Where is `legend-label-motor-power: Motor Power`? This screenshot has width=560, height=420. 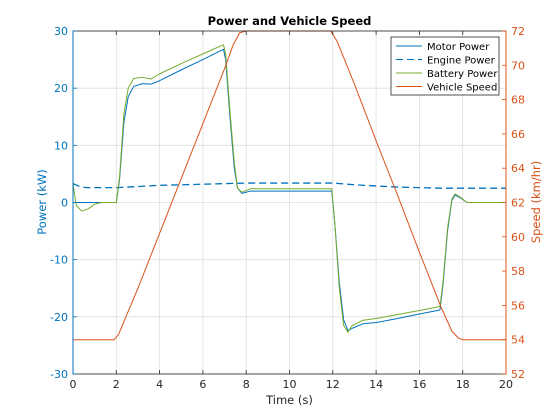 legend-label-motor-power: Motor Power is located at coordinates (458, 47).